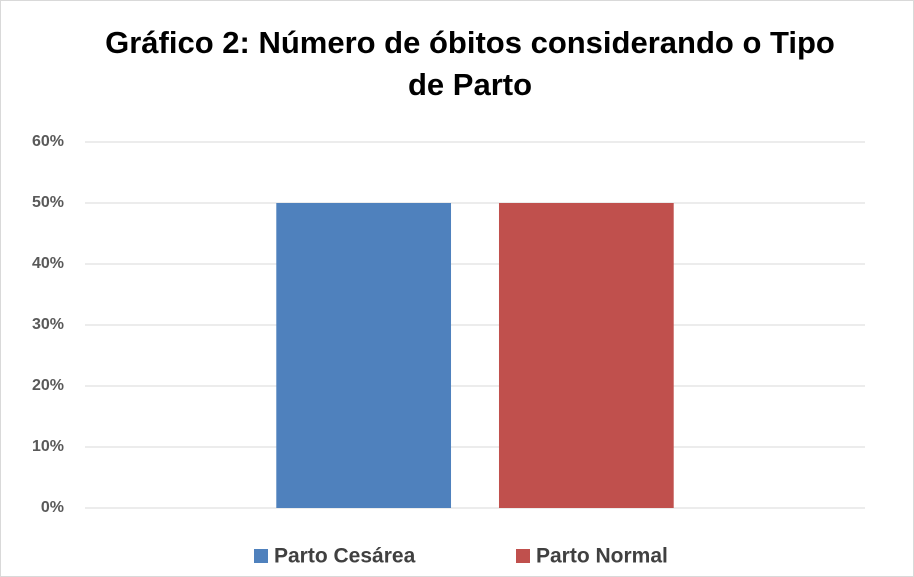  What do you see at coordinates (345, 556) in the screenshot?
I see `legend-label: Parto Cesárea` at bounding box center [345, 556].